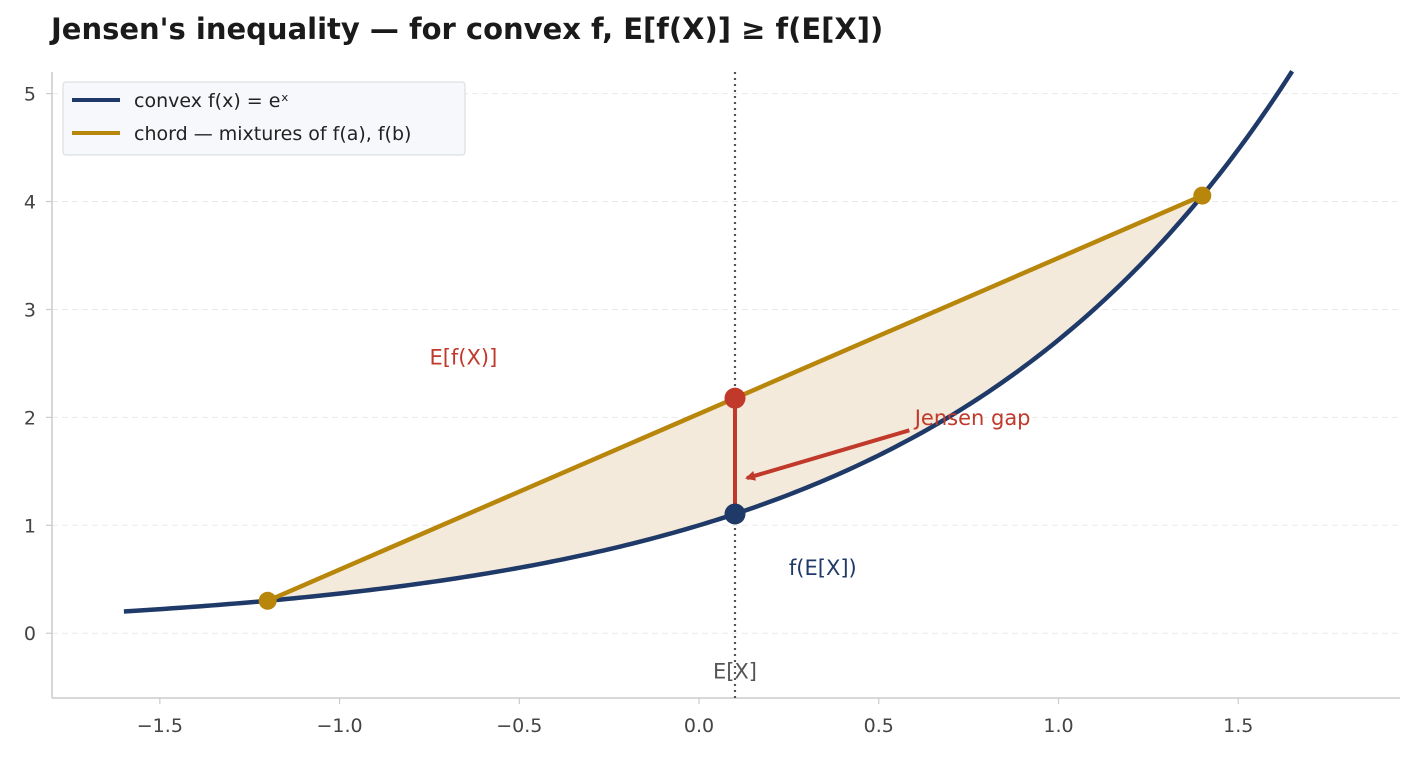  What do you see at coordinates (463, 357) in the screenshot?
I see `mean-of-f-label: E[f(X)]` at bounding box center [463, 357].